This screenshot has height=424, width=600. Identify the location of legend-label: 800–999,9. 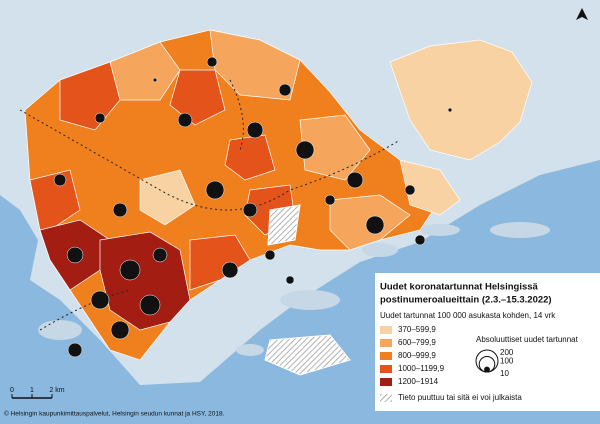
(417, 355).